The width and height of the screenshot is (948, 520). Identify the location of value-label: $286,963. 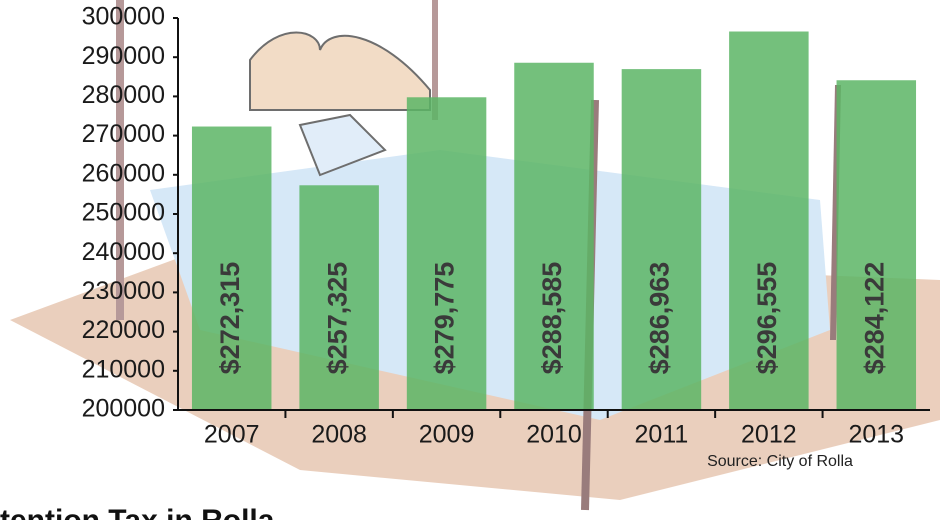
(660, 318).